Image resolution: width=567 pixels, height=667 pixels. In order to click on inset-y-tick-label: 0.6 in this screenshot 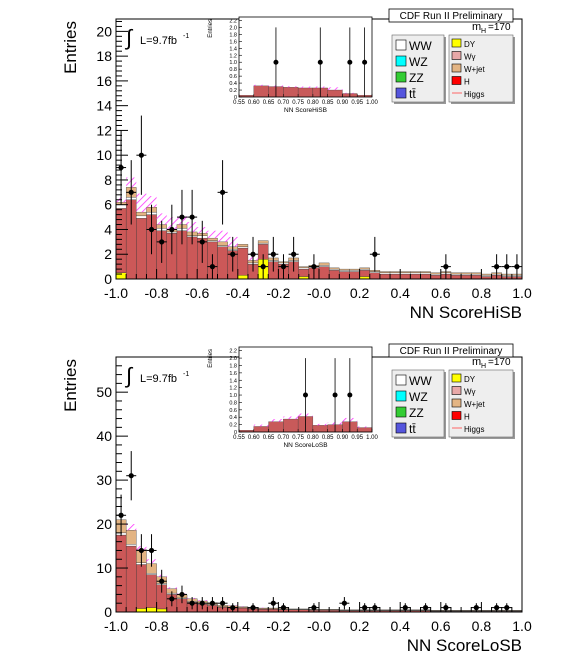, I will do `click(233, 411)`.